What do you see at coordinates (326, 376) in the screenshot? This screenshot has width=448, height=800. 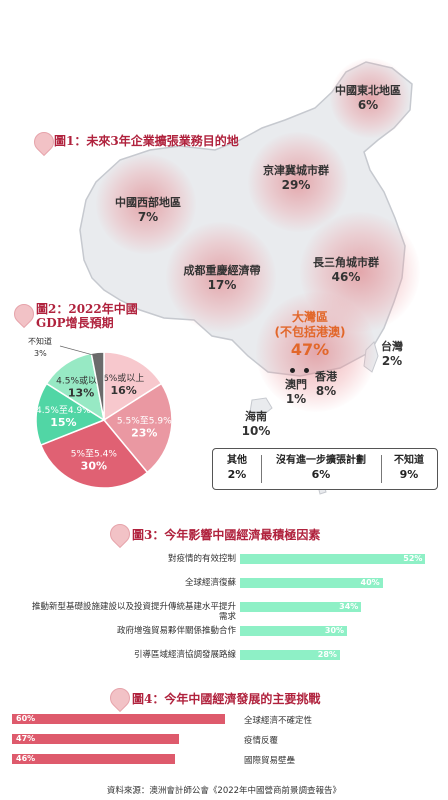 I see `region-name: 香港` at bounding box center [326, 376].